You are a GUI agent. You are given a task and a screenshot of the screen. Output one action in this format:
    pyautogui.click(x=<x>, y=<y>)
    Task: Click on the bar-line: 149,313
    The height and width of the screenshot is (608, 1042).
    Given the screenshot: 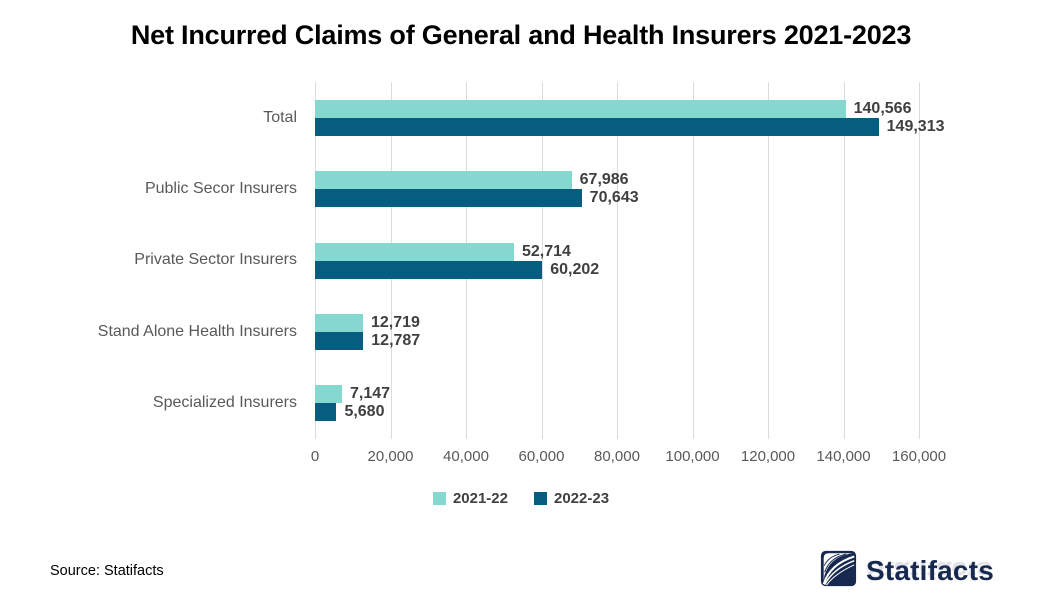 What is the action you would take?
    pyautogui.click(x=630, y=126)
    